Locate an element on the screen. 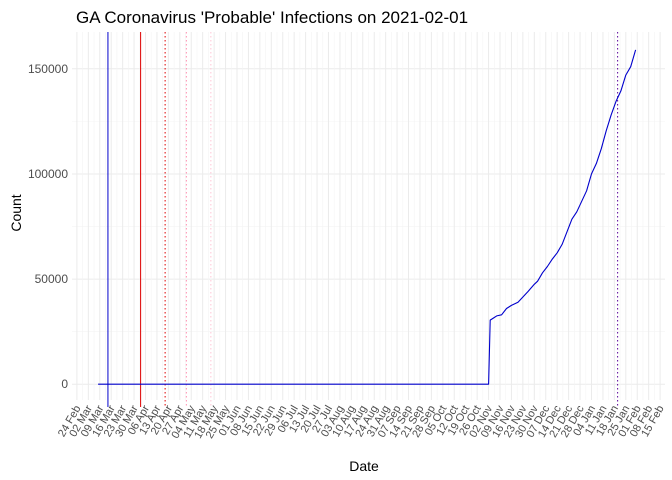 Image resolution: width=672 pixels, height=480 pixels. y-axis-ticks: 0 50000 100000 150000 is located at coordinates (48, 226).